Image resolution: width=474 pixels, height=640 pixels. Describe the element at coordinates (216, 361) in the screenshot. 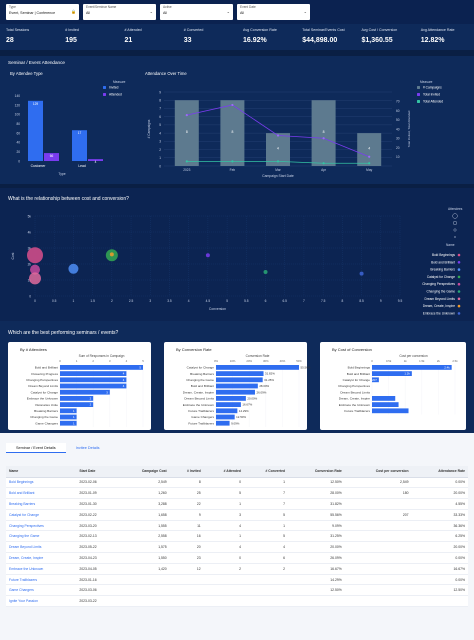

I see `x-tick-label: 0%` at that location.